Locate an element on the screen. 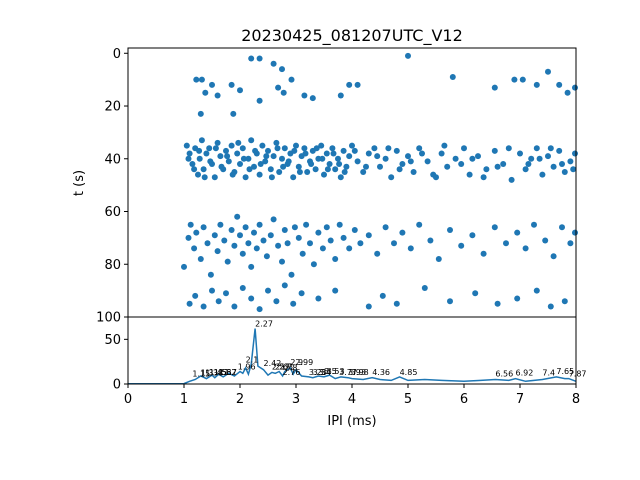  peak-label: 7.87 is located at coordinates (578, 374).